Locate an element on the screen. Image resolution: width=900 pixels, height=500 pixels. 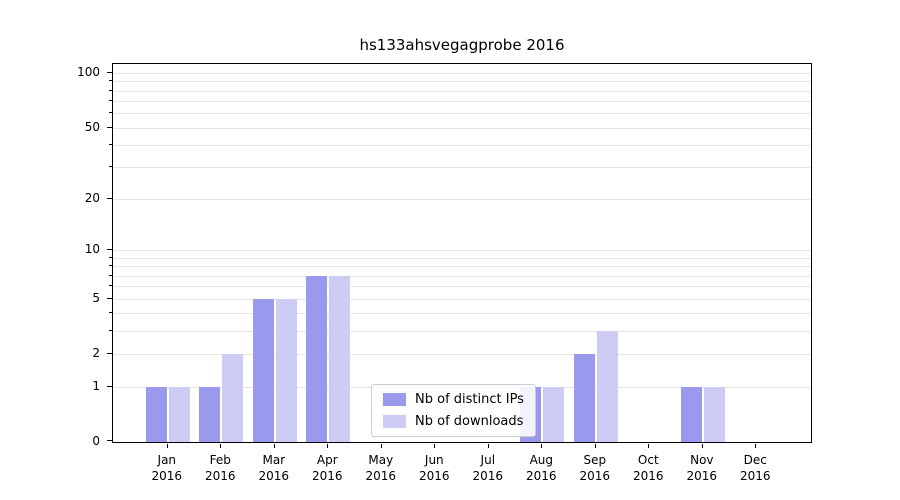
bar-distinct-ips-feb is located at coordinates (210, 414).